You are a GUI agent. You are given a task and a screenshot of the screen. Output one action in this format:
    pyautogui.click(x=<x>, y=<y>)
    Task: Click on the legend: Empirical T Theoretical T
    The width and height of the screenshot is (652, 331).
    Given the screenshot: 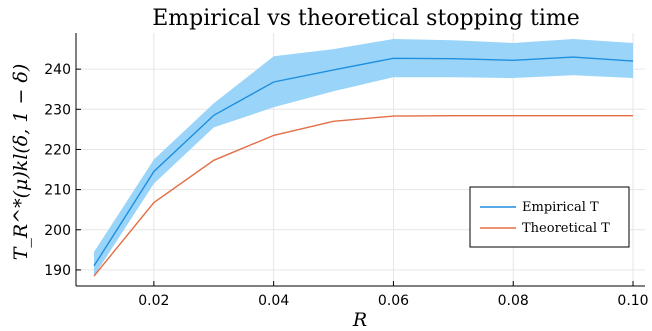 What is the action you would take?
    pyautogui.click(x=549, y=217)
    